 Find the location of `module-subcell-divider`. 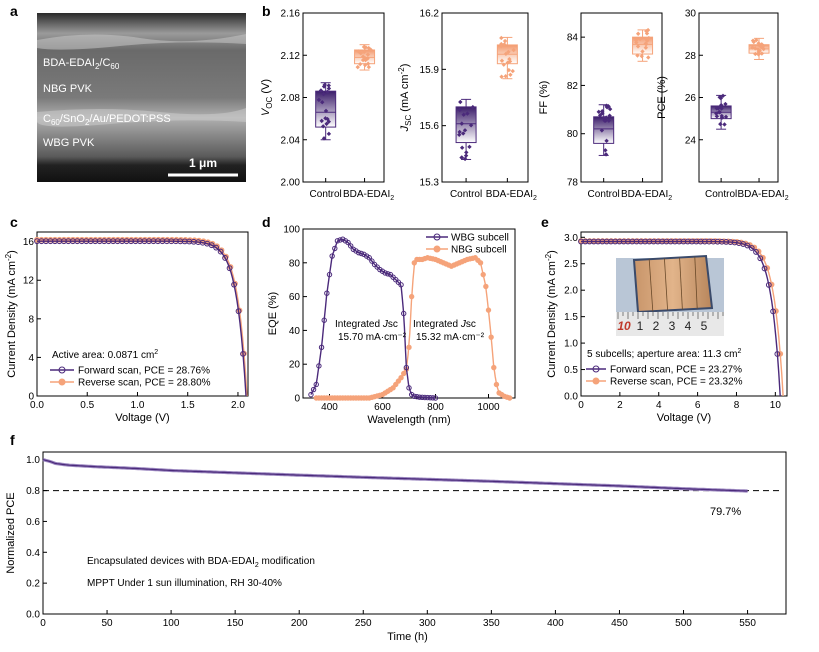

module-subcell-divider is located at coordinates (696, 282).